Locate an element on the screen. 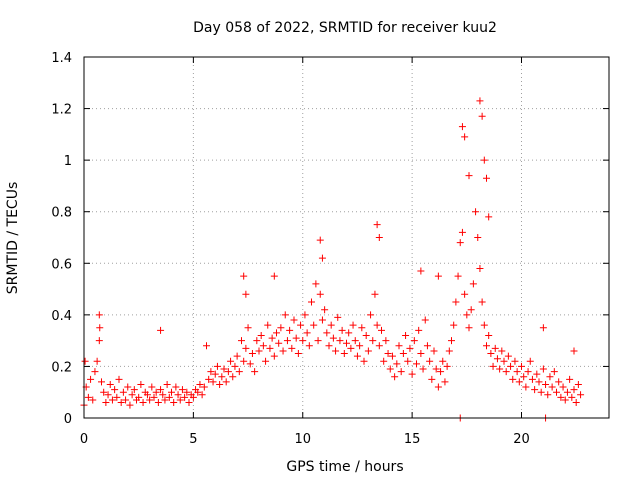 This screenshot has height=480, width=640. y-tick-label: 0 is located at coordinates (68, 419).